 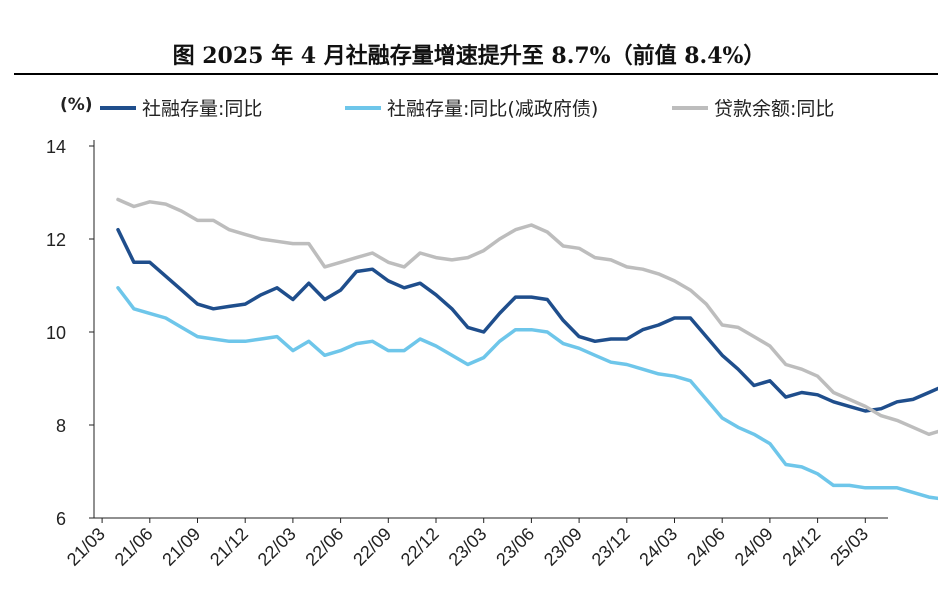 What do you see at coordinates (56, 240) in the screenshot?
I see `y-tick-label: 12` at bounding box center [56, 240].